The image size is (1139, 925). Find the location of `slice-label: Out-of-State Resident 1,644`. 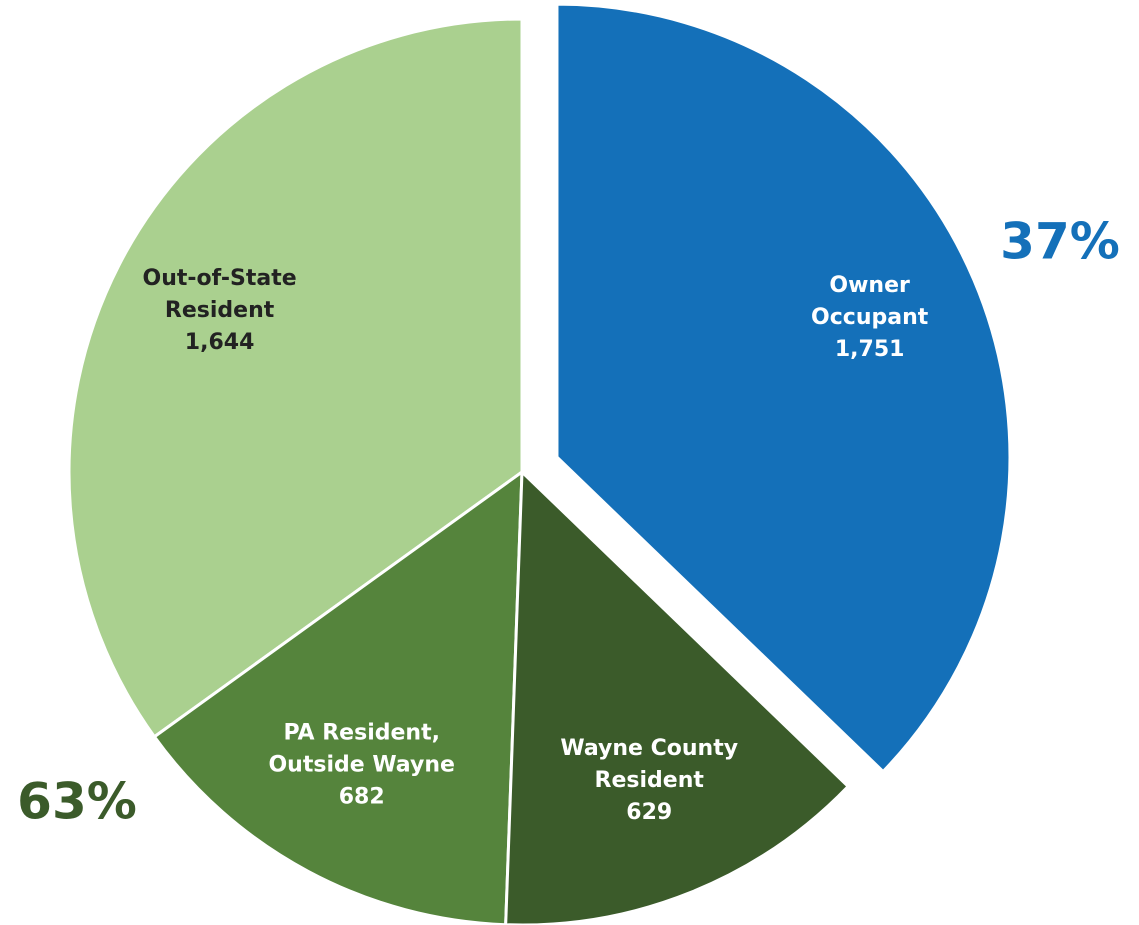

slice-label: Out-of-State Resident 1,644 is located at coordinates (220, 310).